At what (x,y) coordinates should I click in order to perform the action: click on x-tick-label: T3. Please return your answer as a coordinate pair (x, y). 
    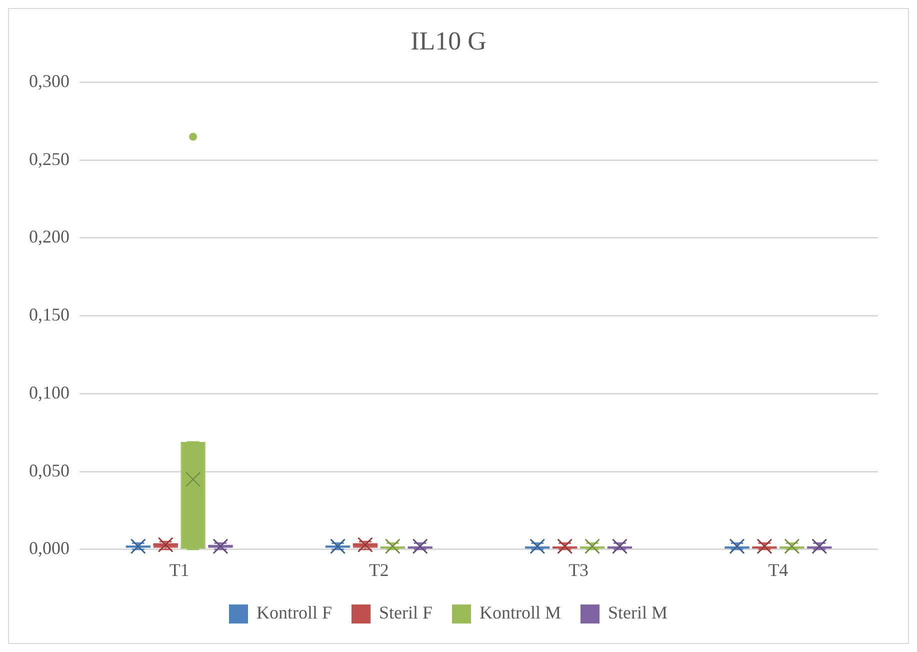
    Looking at the image, I should click on (578, 570).